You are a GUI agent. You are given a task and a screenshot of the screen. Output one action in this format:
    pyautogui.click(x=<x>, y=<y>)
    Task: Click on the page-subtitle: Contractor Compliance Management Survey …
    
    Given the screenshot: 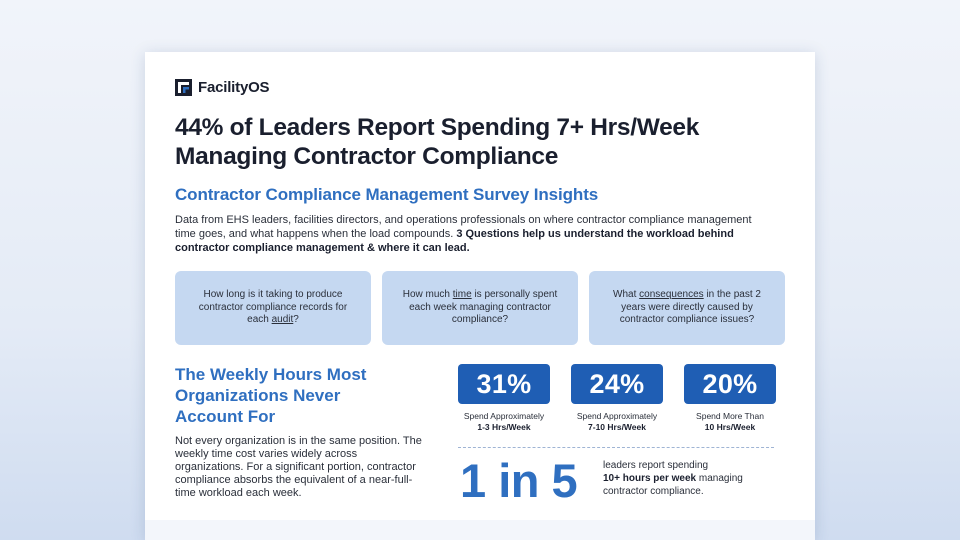 What is the action you would take?
    pyautogui.click(x=387, y=194)
    